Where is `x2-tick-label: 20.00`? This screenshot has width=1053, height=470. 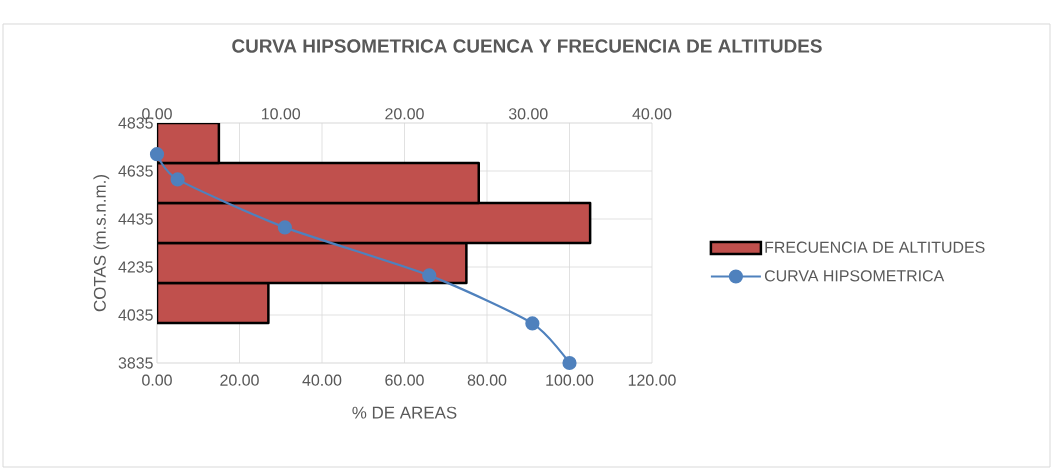 x2-tick-label: 20.00 is located at coordinates (404, 114).